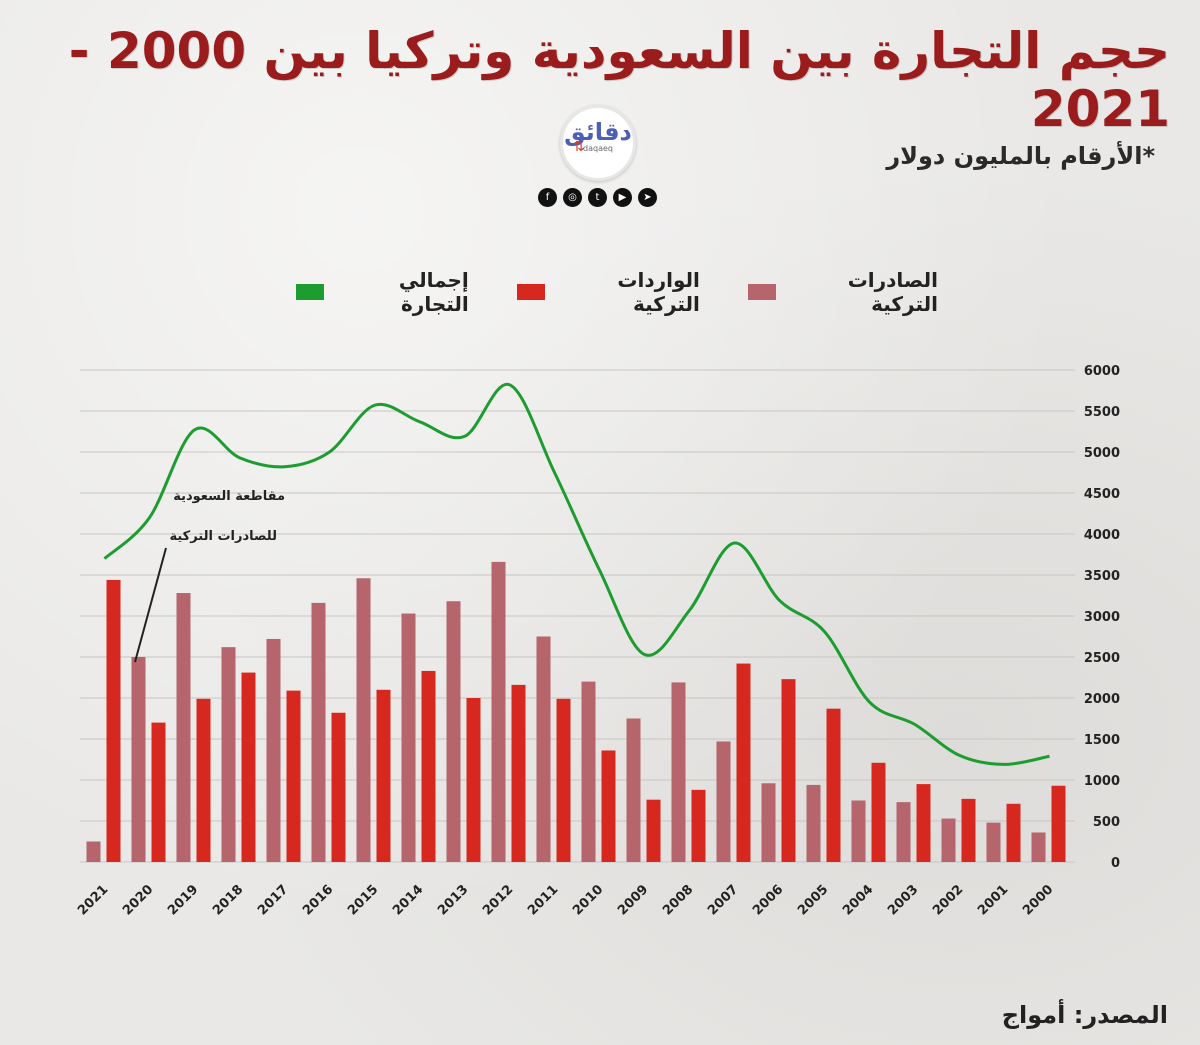 The image size is (1200, 1045). What do you see at coordinates (1102, 412) in the screenshot?
I see `y-tick-label: 5500` at bounding box center [1102, 412].